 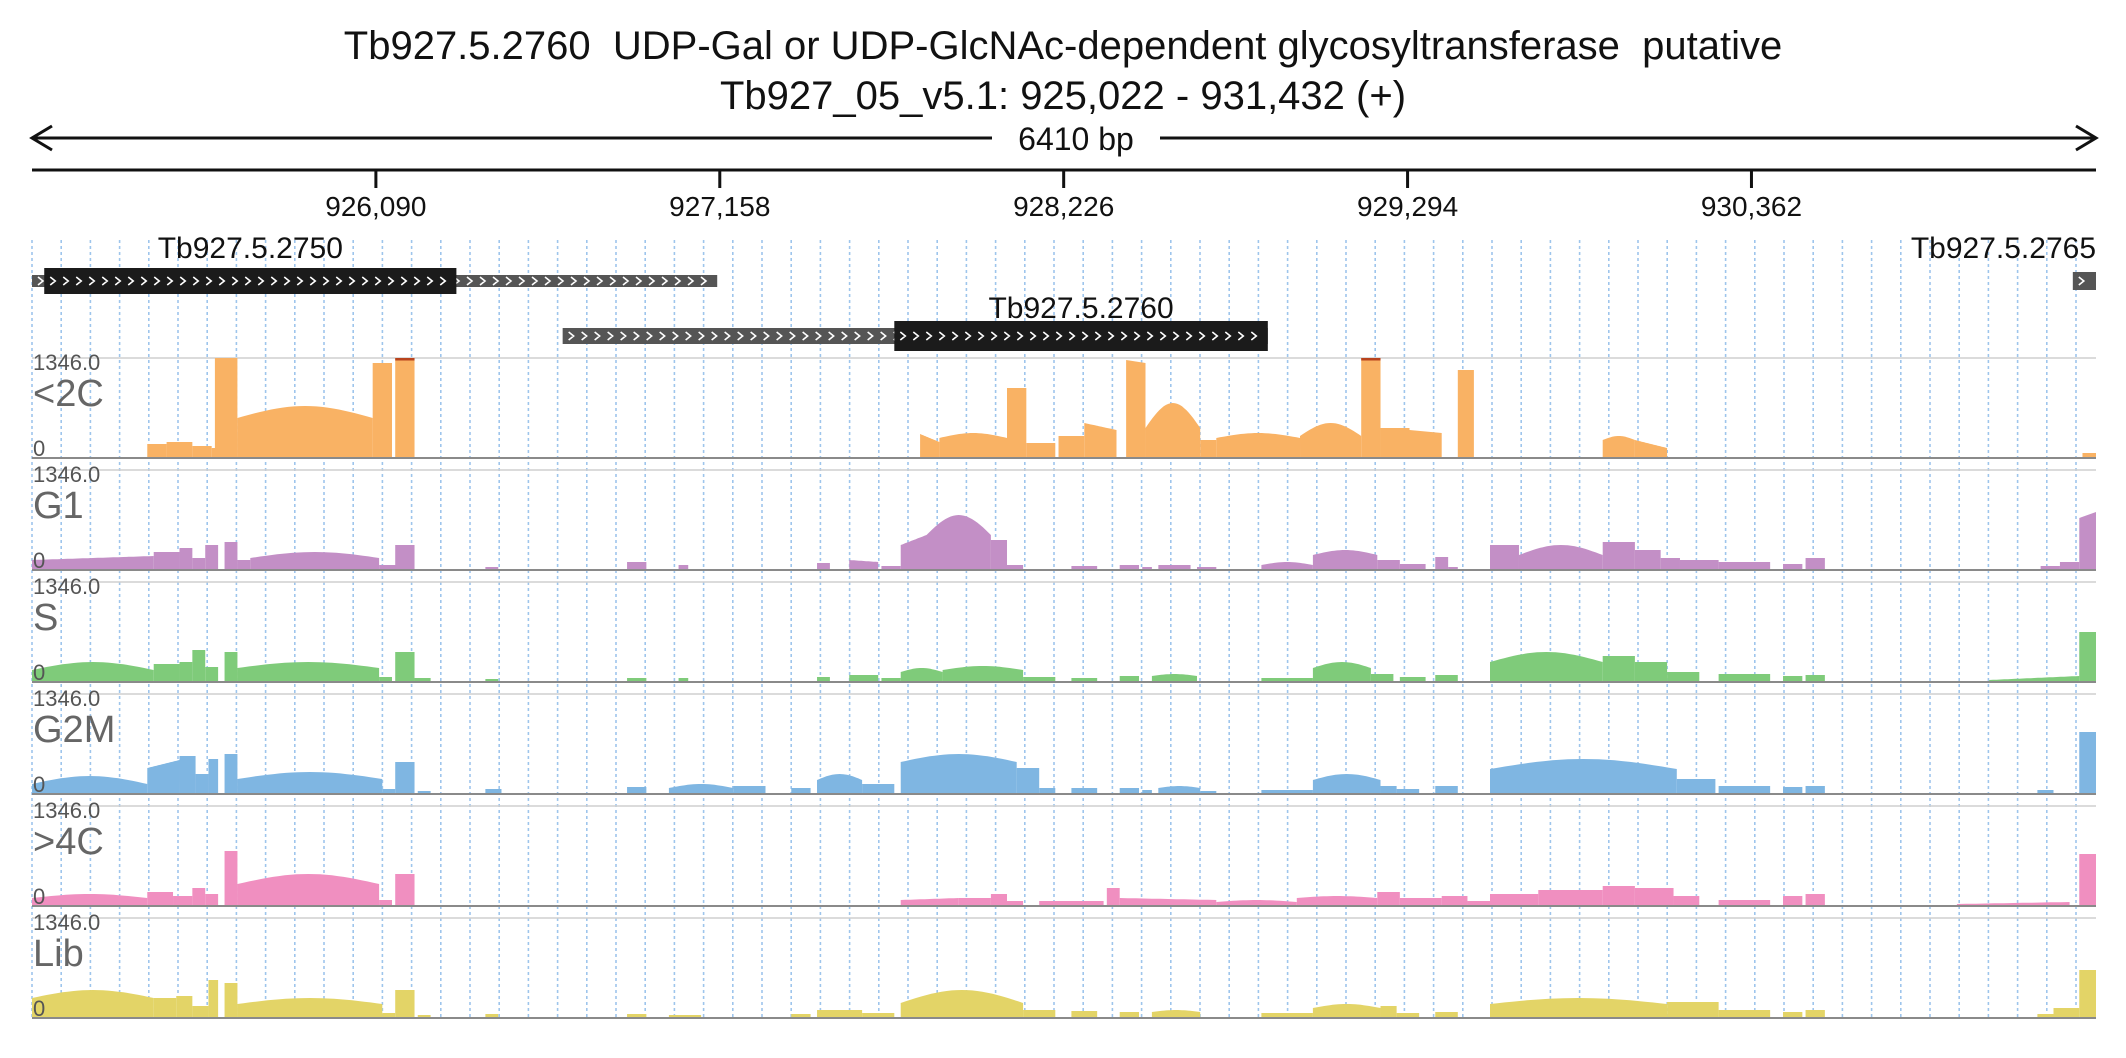 I want to click on locus-coordinates: Tb927_05_v5.1: 925,022 - 931,432 (+), so click(x=1063, y=96).